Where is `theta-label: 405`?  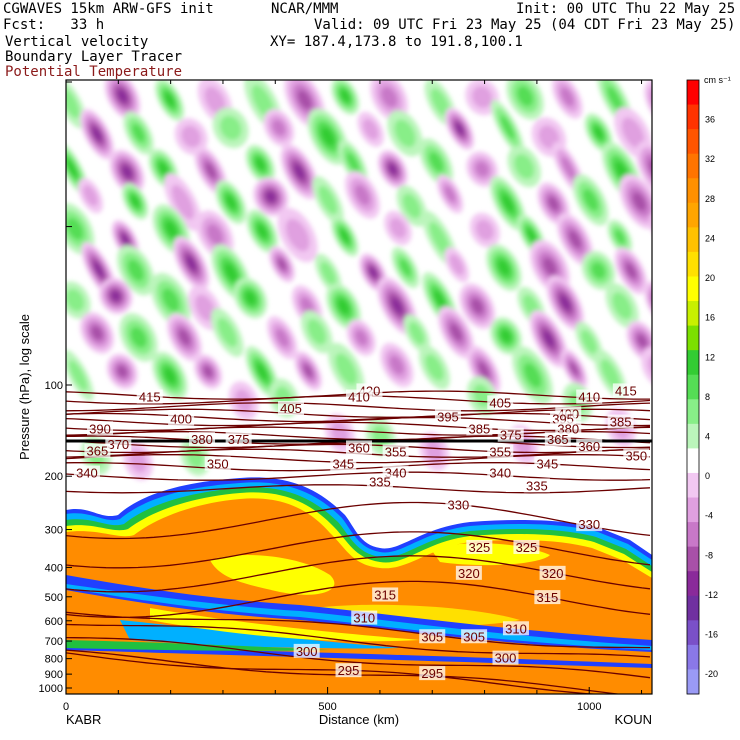 theta-label: 405 is located at coordinates (500, 402).